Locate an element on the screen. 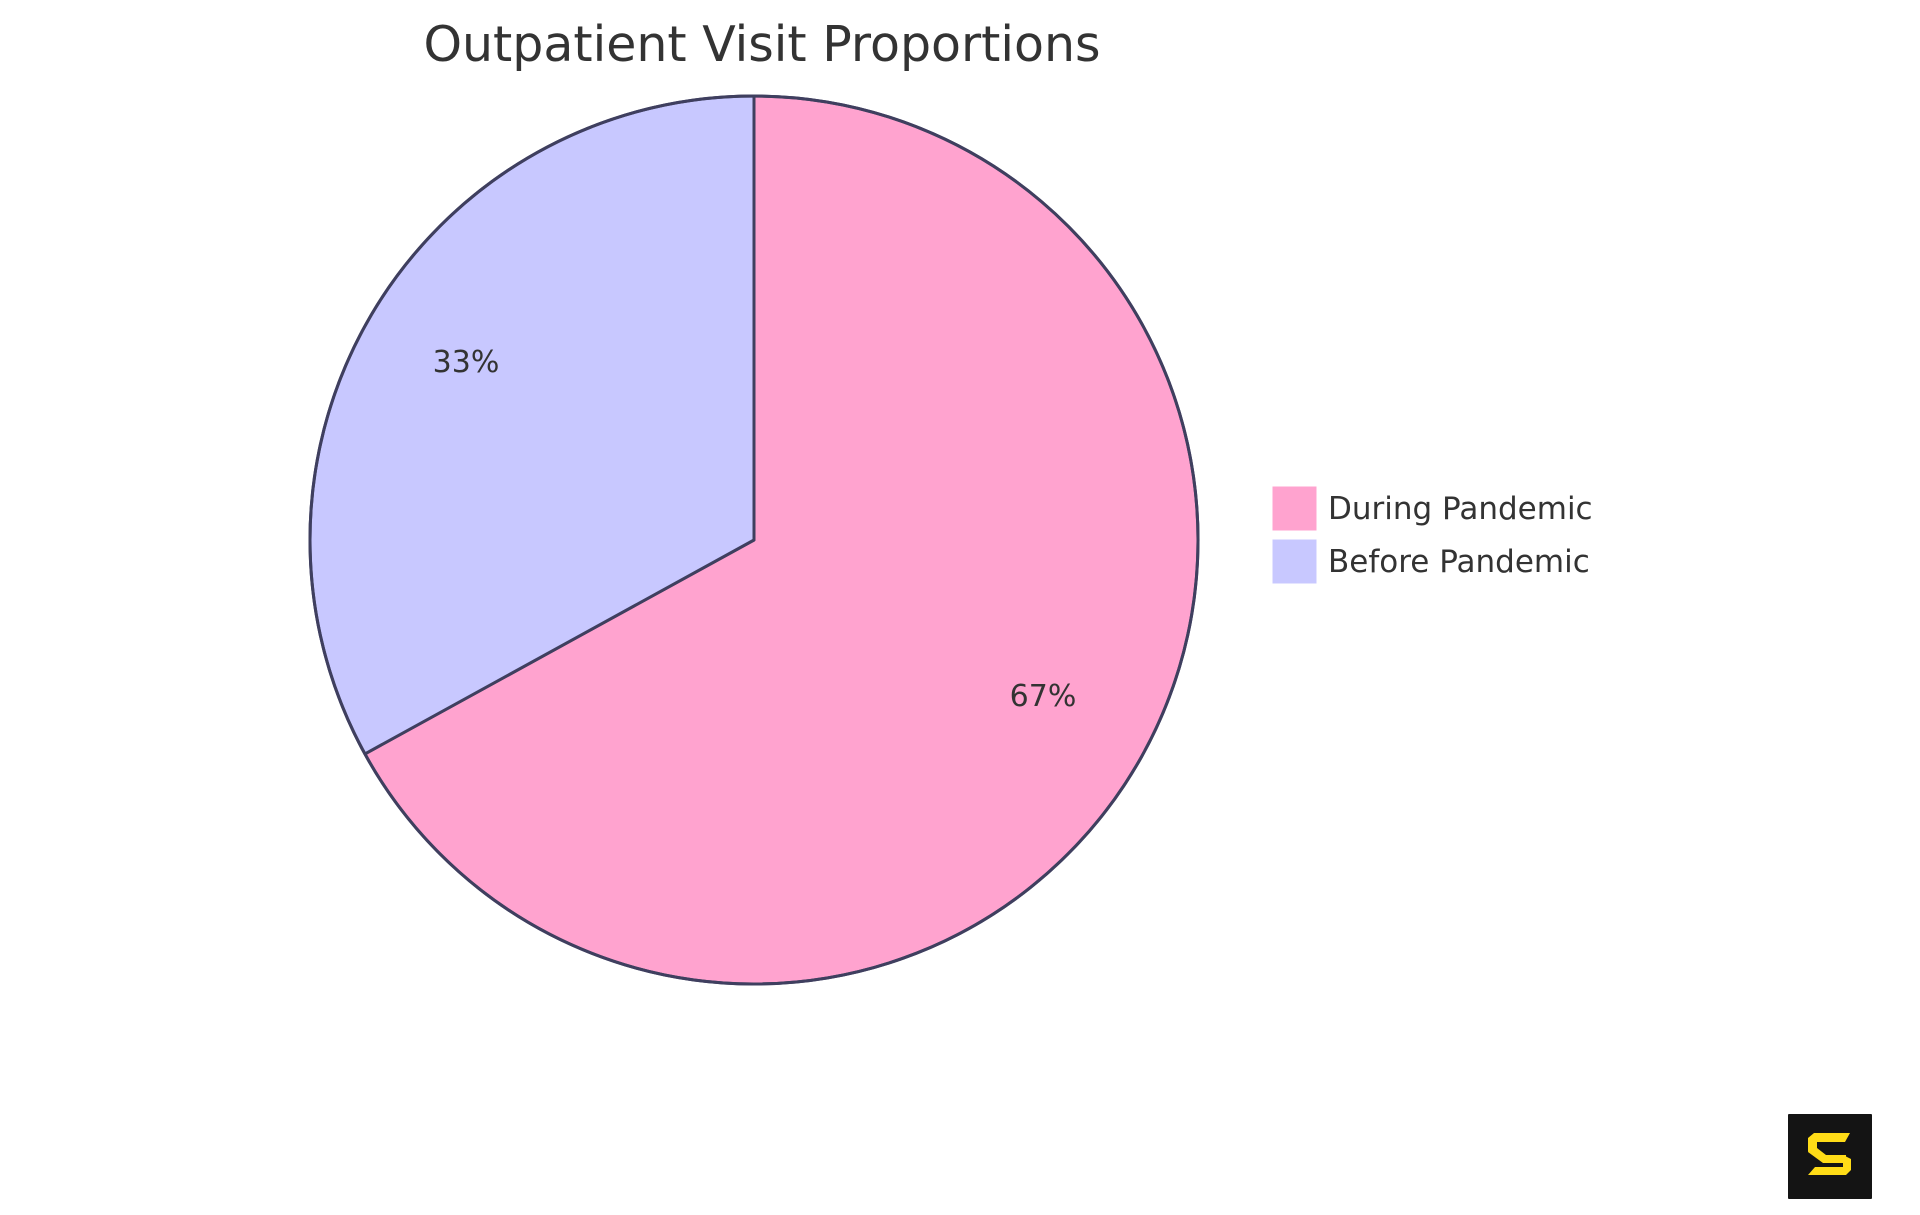 This screenshot has height=1215, width=1920. legend-item-during-pandemic: During Pandemic is located at coordinates (1432, 508).